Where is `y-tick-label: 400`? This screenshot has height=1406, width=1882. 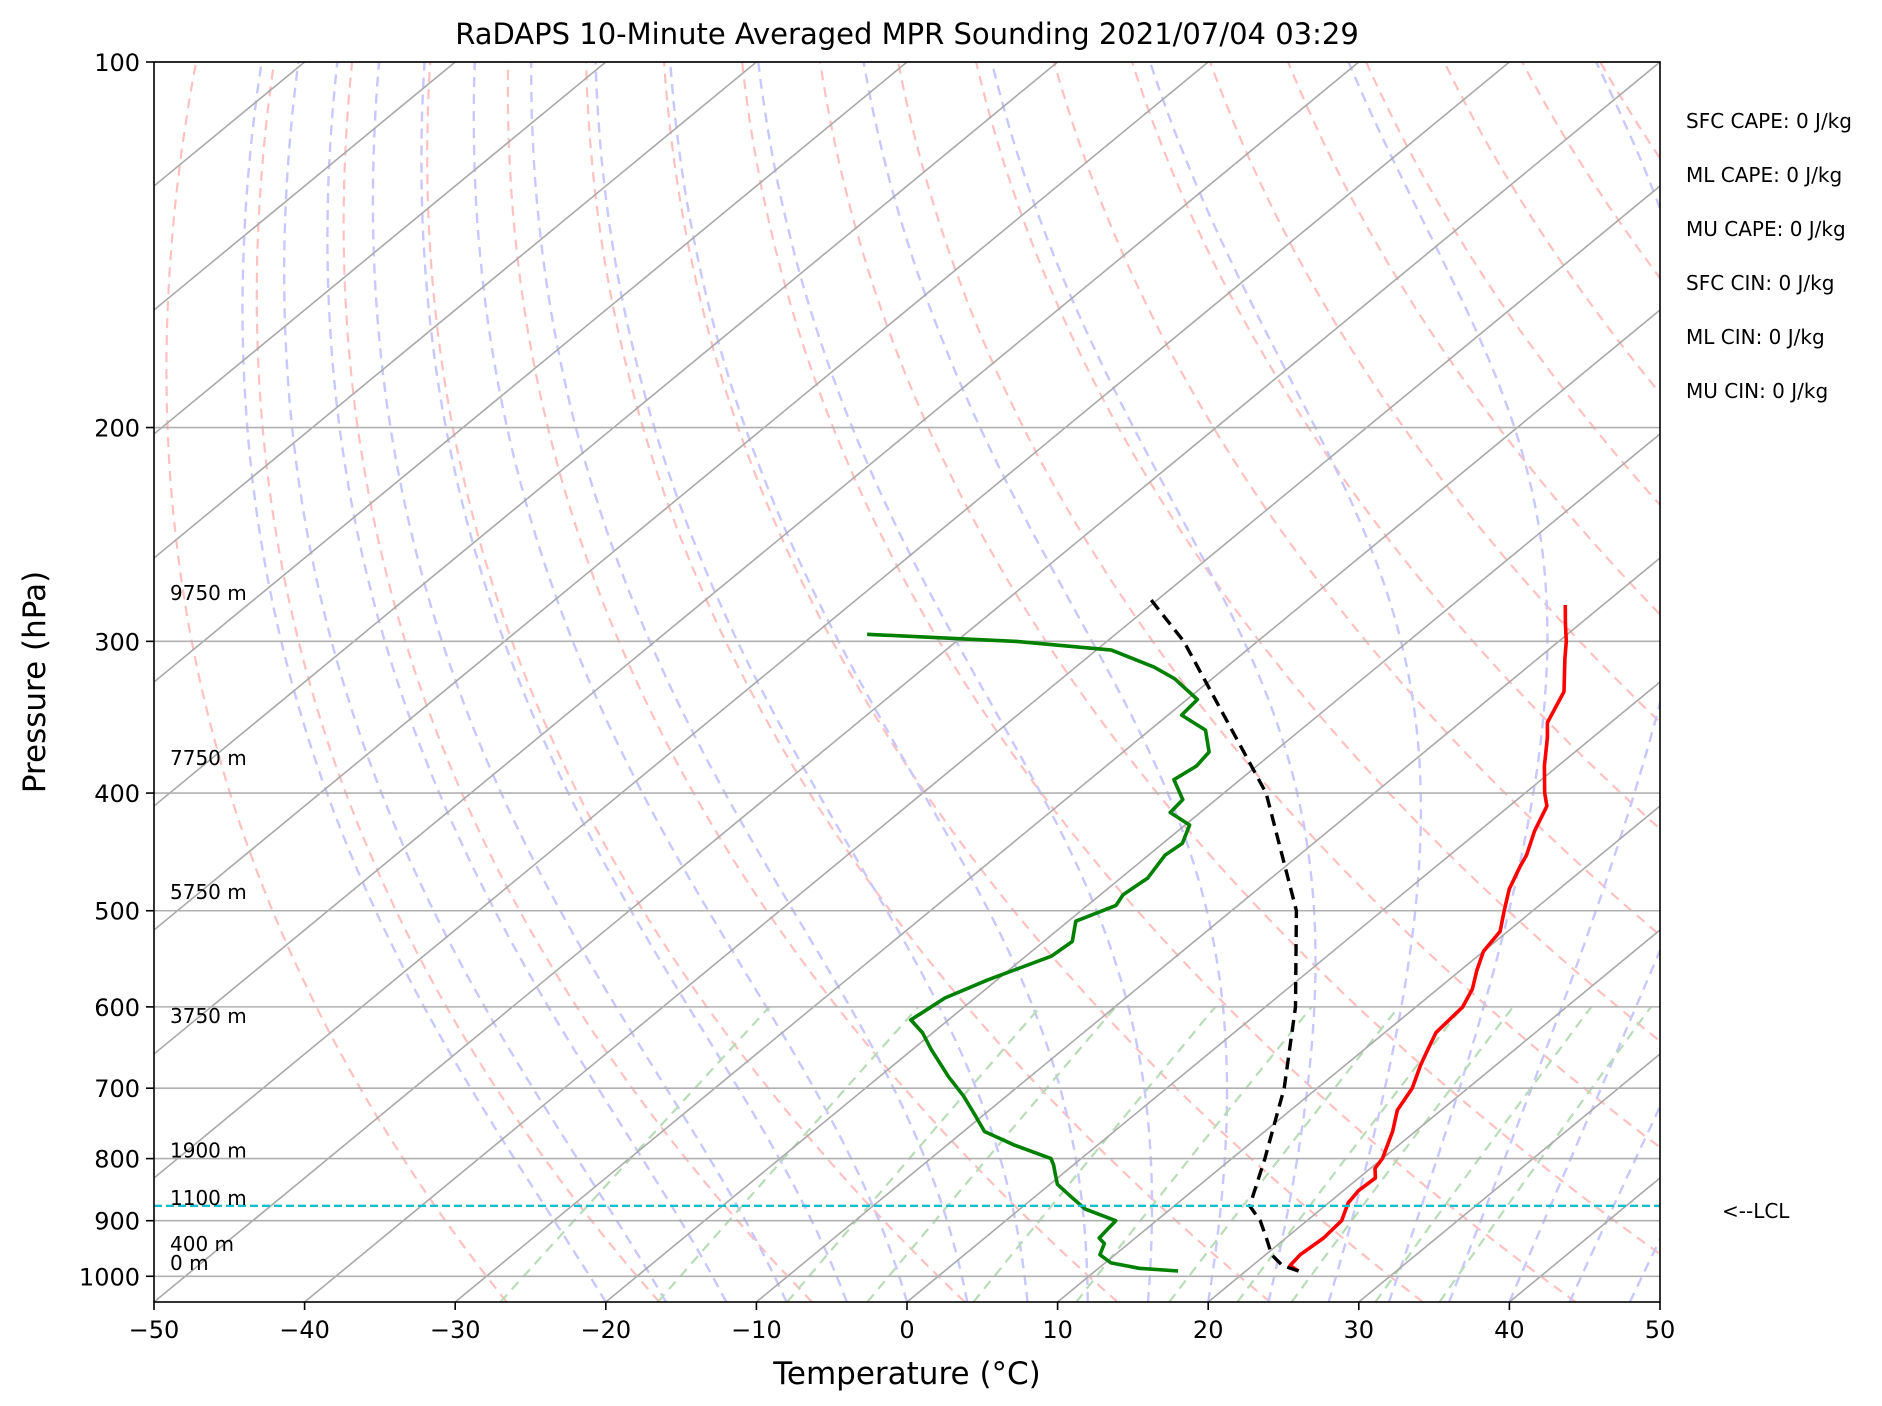
y-tick-label: 400 is located at coordinates (117, 794).